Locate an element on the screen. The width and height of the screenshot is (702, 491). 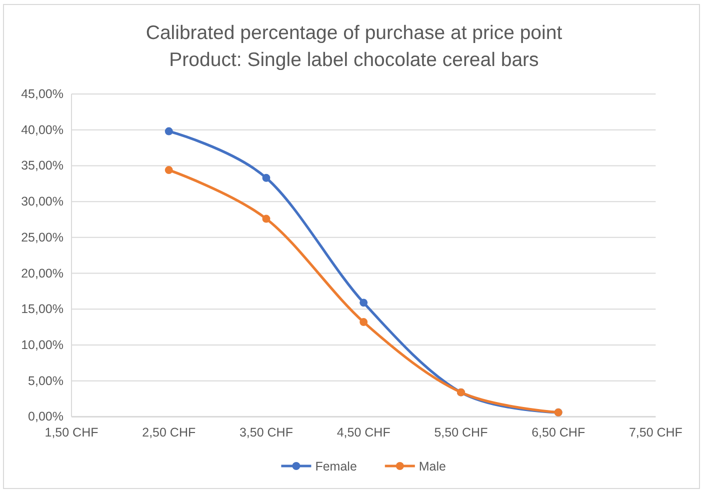
y-tick-label: 35,00% is located at coordinates (42, 165).